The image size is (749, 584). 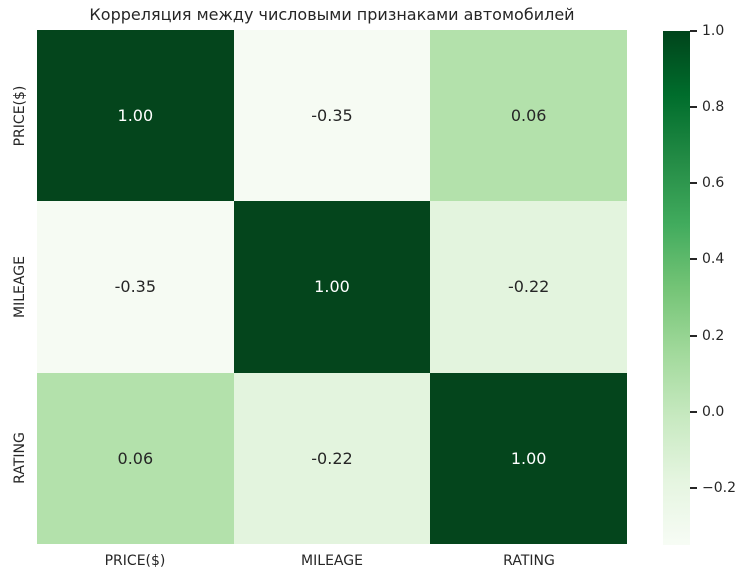 I want to click on colorbar-tick-label: 0.2, so click(x=713, y=335).